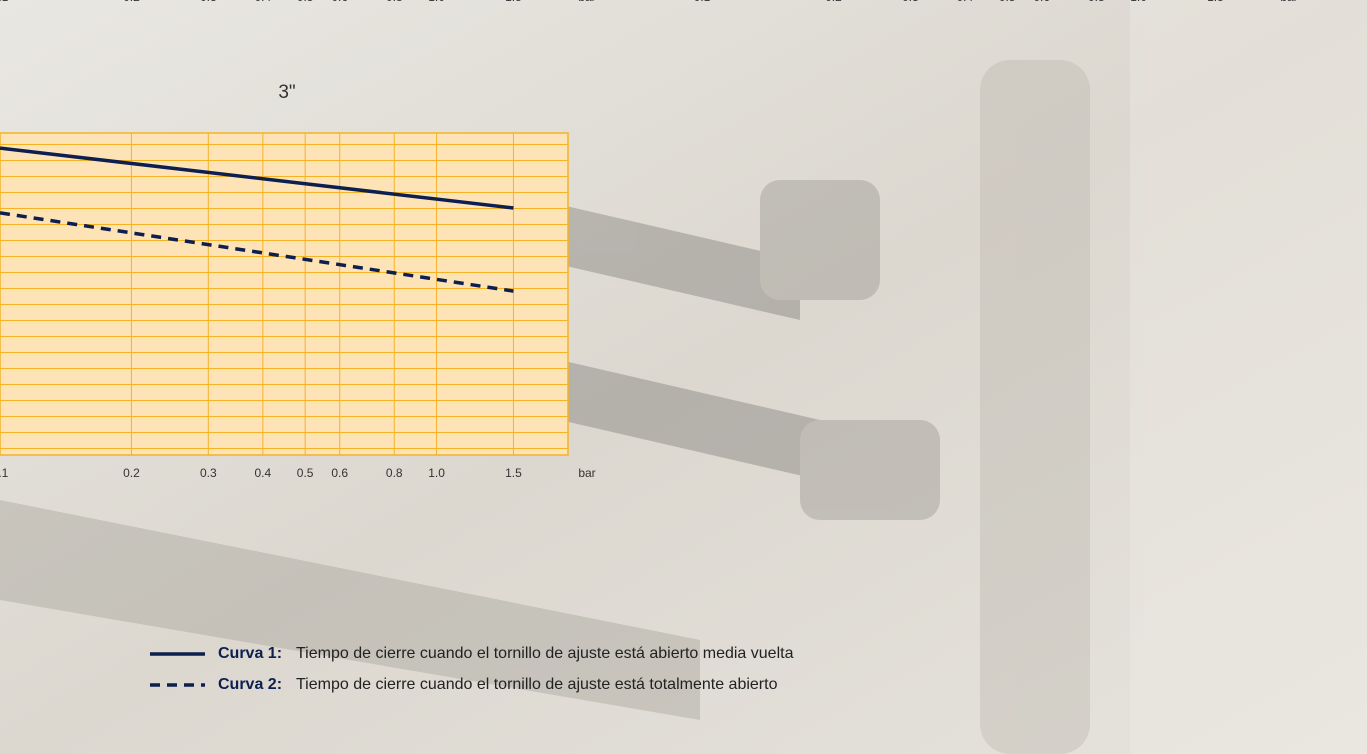 The image size is (1367, 754). Describe the element at coordinates (286, 92) in the screenshot. I see `chart-title: 3"` at that location.